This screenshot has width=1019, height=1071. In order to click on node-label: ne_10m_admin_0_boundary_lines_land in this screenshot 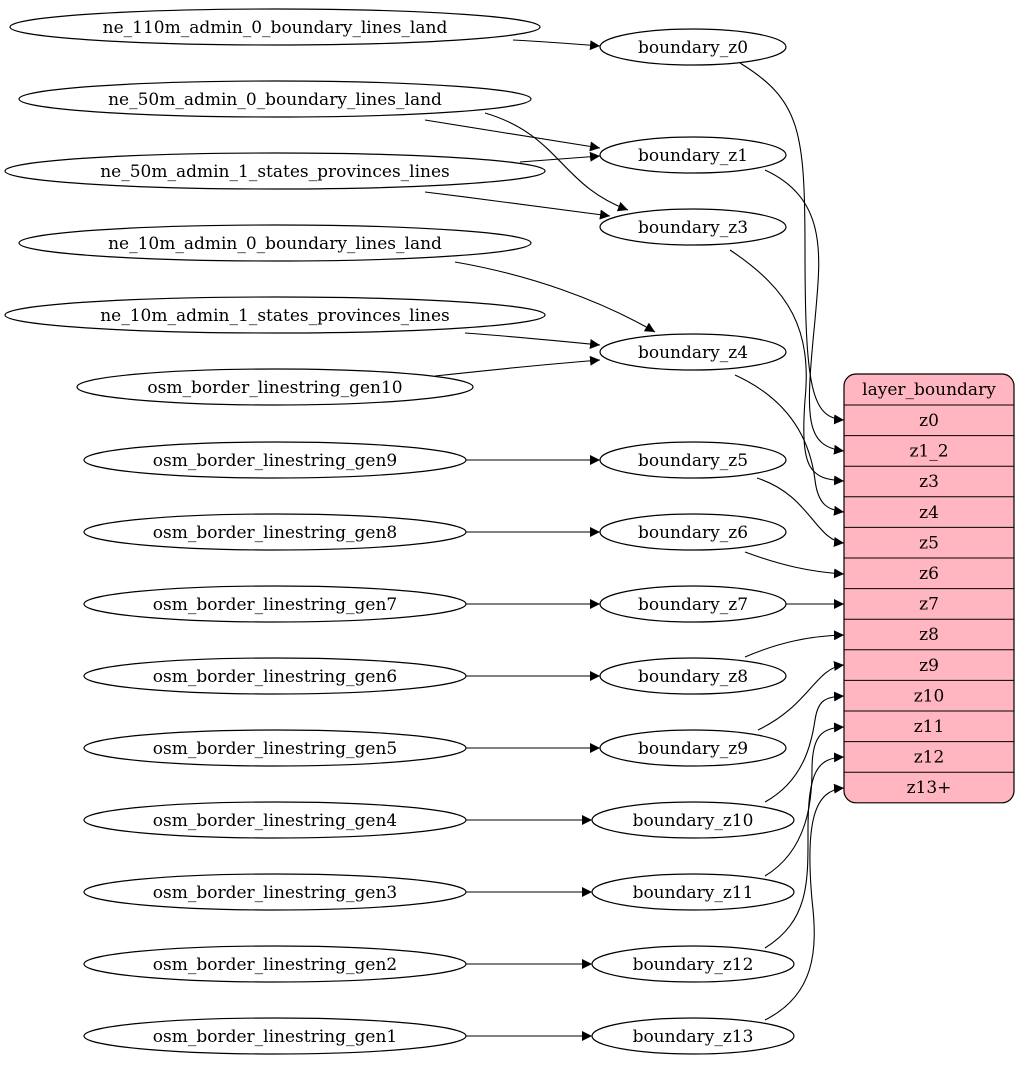, I will do `click(275, 244)`.